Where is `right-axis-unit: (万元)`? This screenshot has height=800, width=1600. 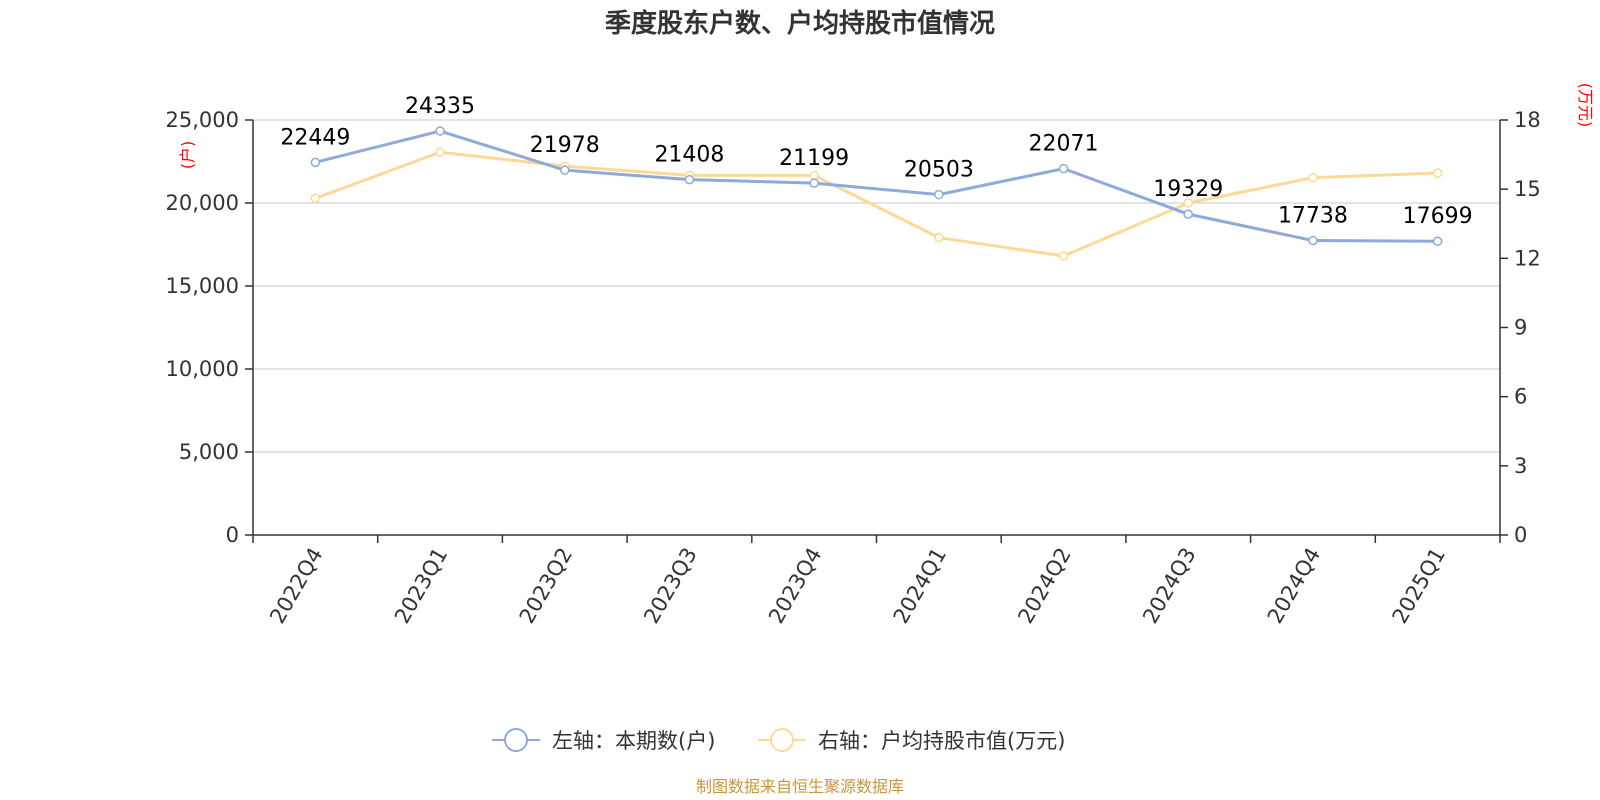 right-axis-unit: (万元) is located at coordinates (1585, 105).